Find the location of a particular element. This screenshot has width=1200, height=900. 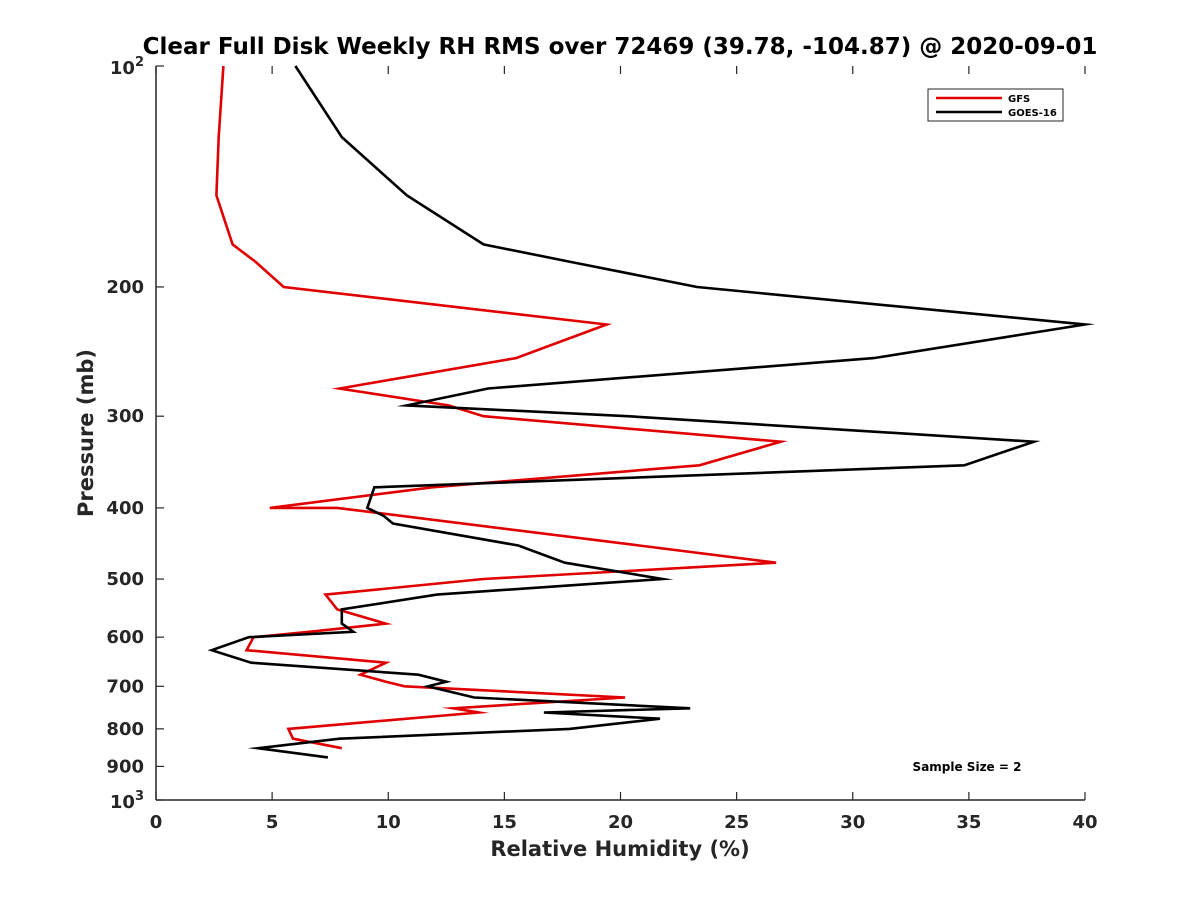

sample-size-annotation: Sample Size = 2 is located at coordinates (967, 767).